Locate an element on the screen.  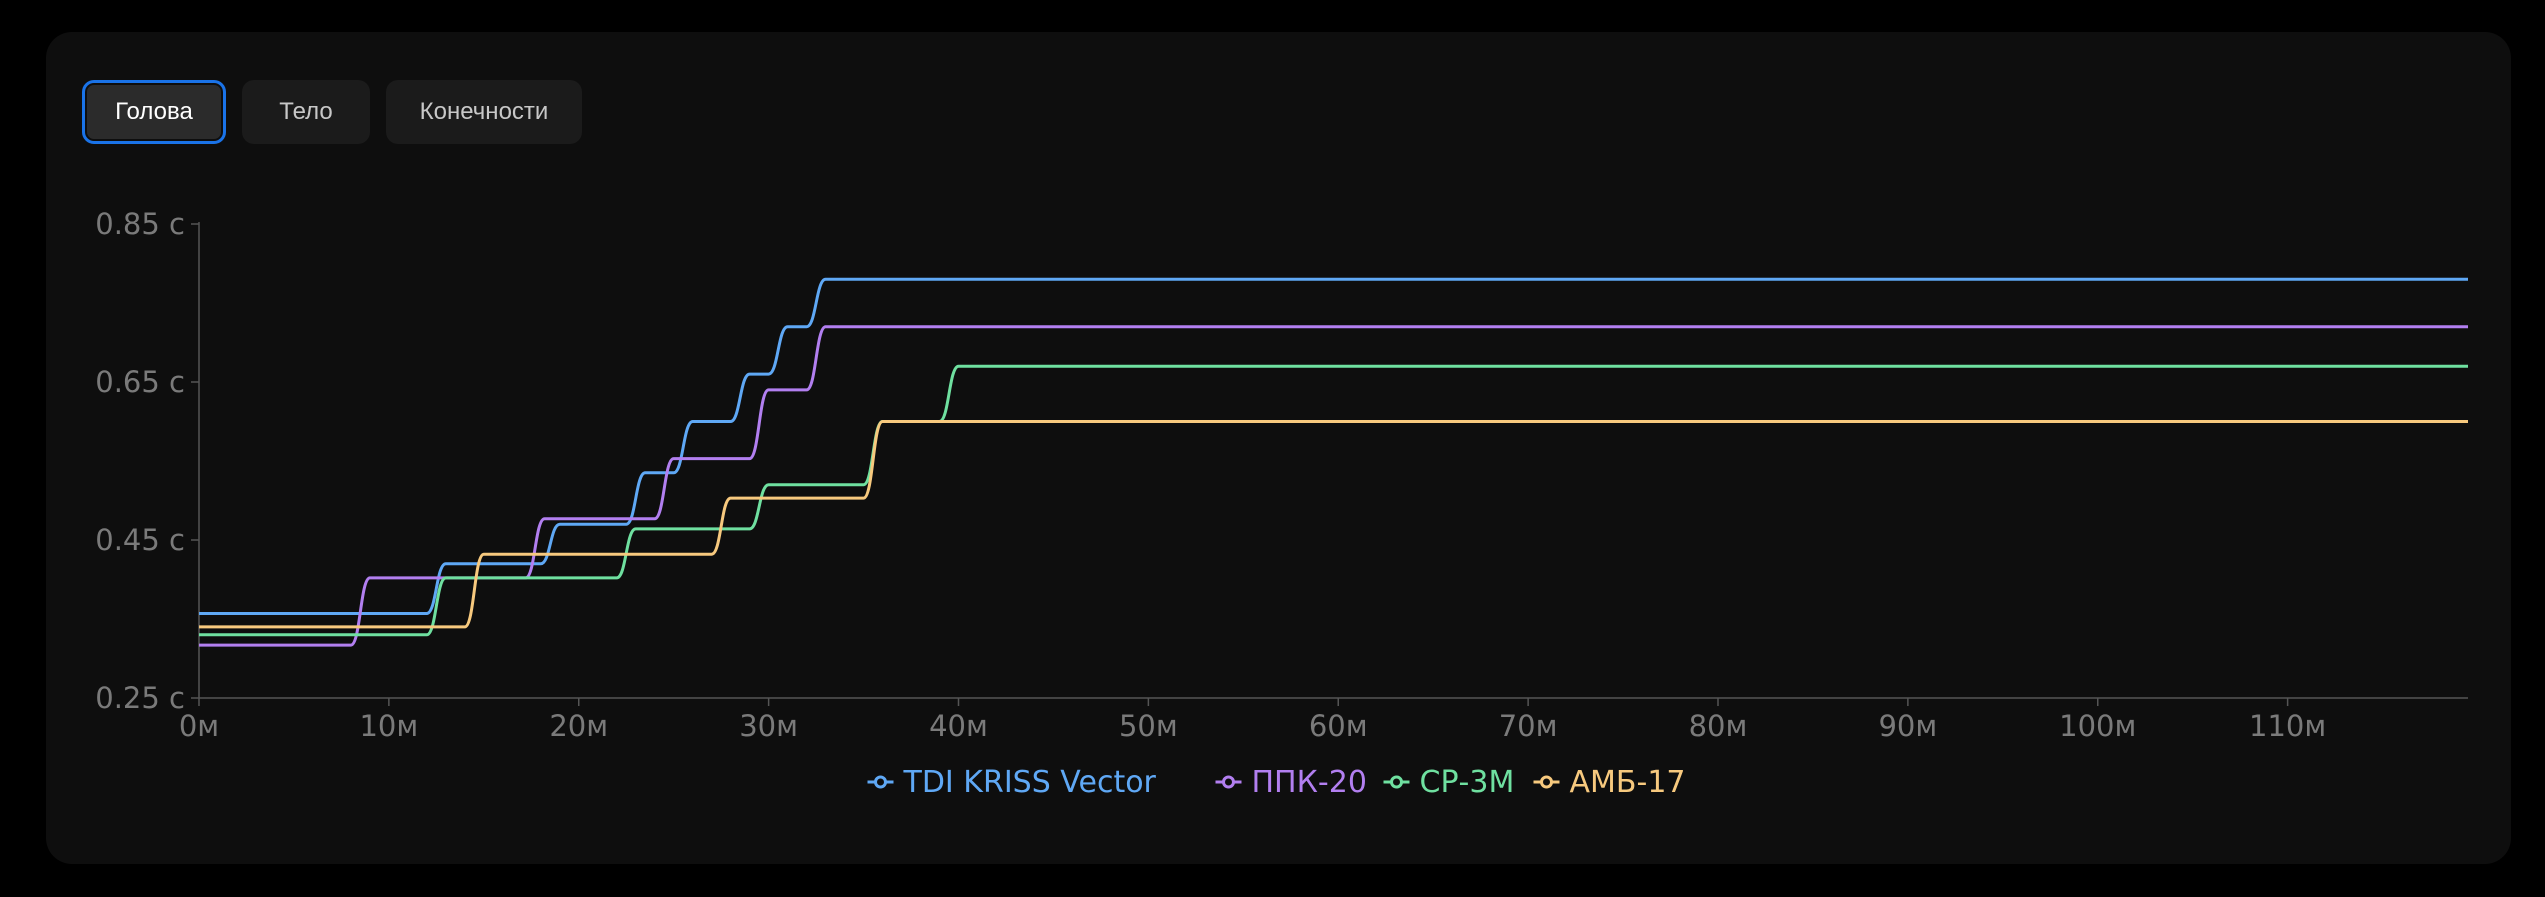
legend-entry-0: TDI KRISS Vector is located at coordinates (1030, 782).